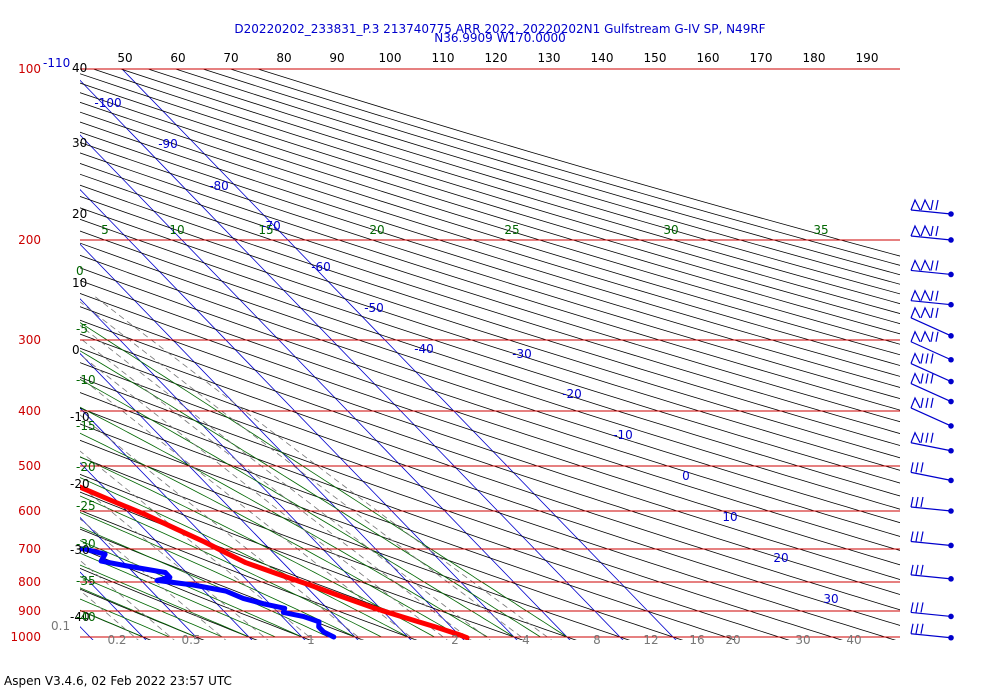  I want to click on theta-top-label: 110, so click(443, 58).